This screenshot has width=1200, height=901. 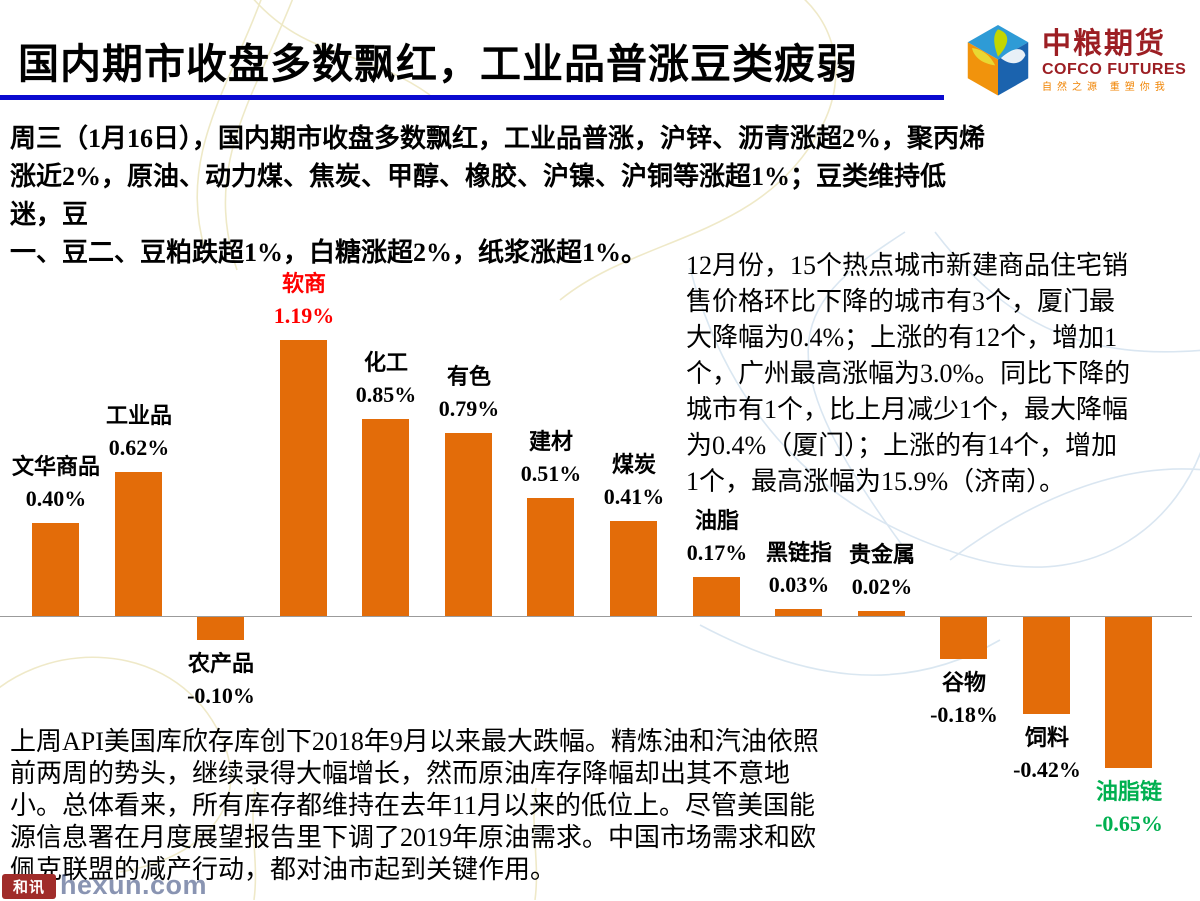 What do you see at coordinates (634, 480) in the screenshot?
I see `chart-bar-label: 煤炭 0.41%` at bounding box center [634, 480].